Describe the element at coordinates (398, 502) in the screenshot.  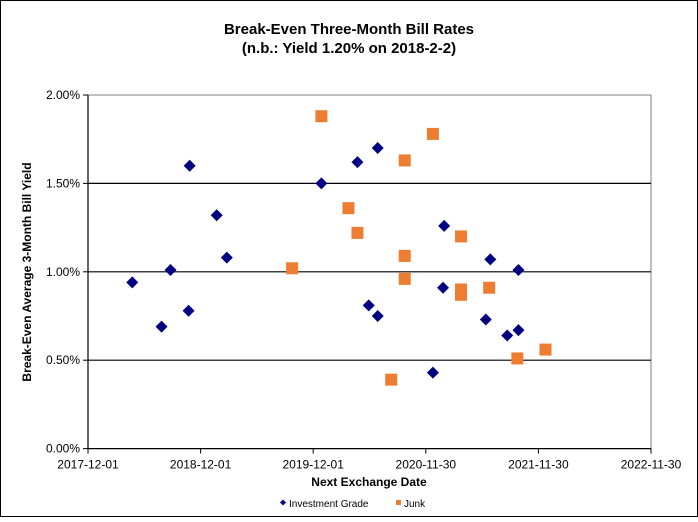
I see `legend-marker-junk` at that location.